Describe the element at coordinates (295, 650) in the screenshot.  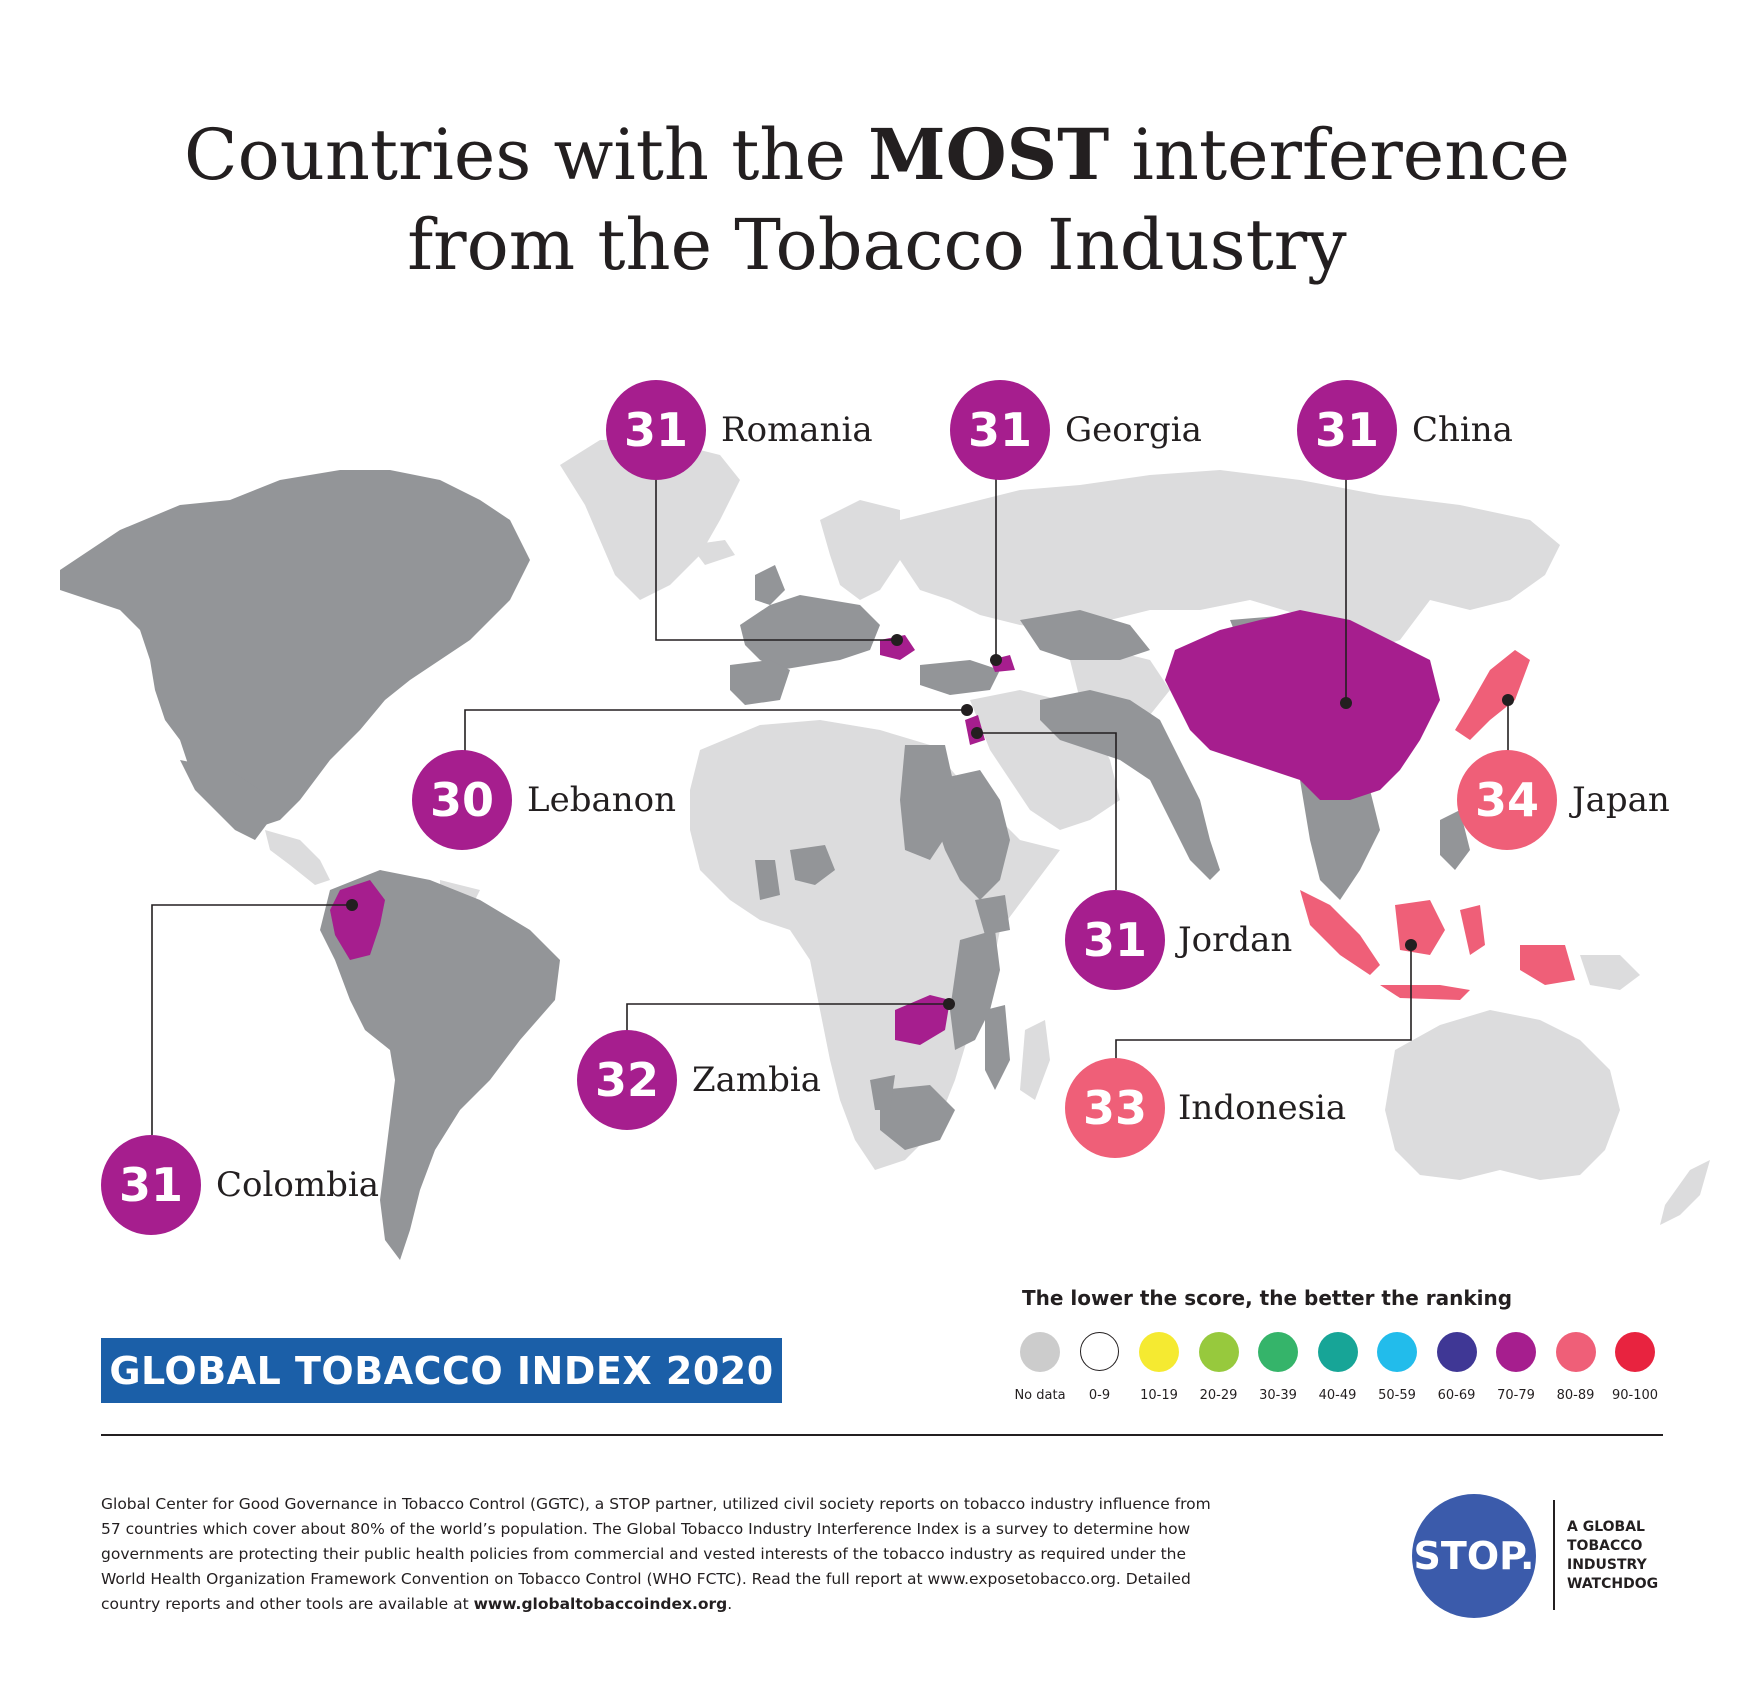
I see `north-america` at that location.